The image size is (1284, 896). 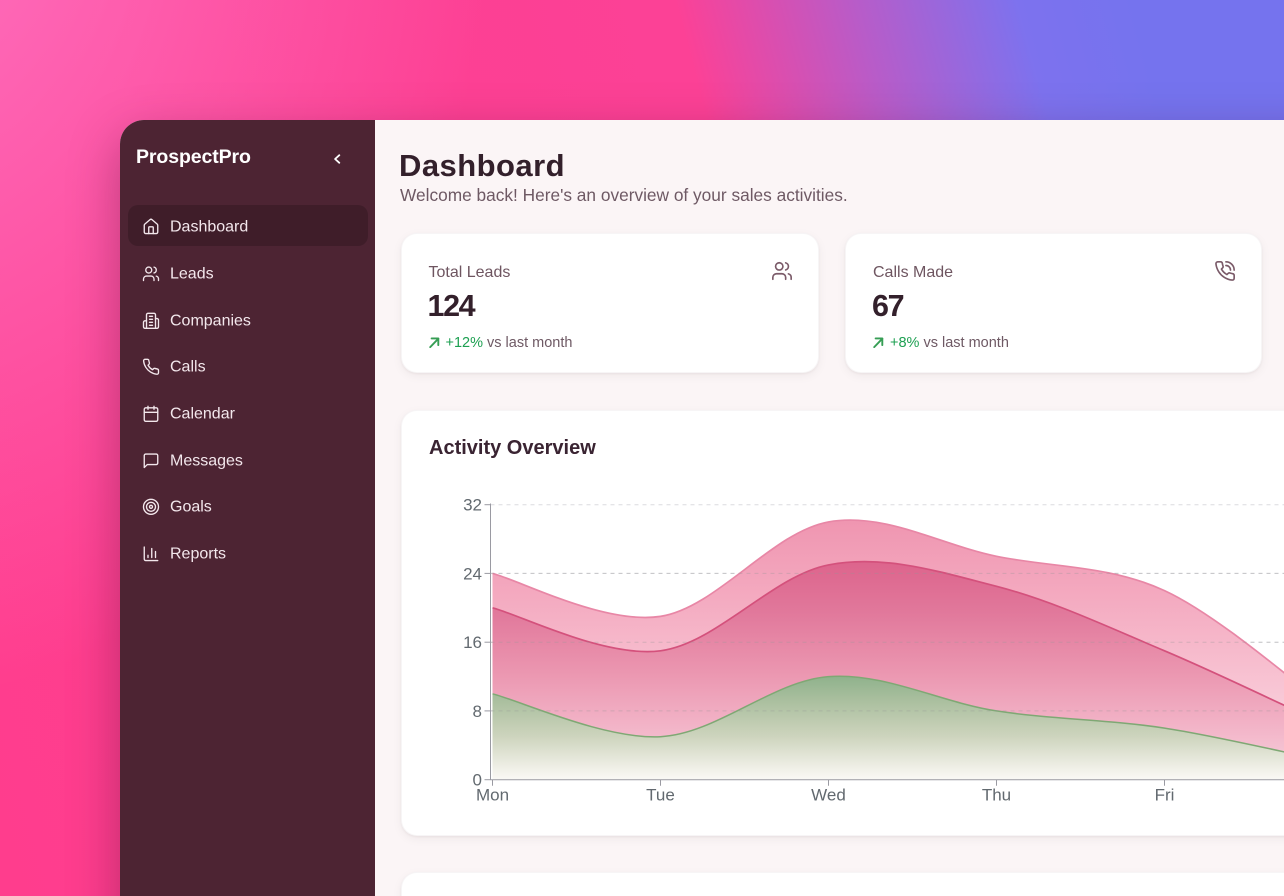 I want to click on svg-text: 32, so click(x=472, y=504).